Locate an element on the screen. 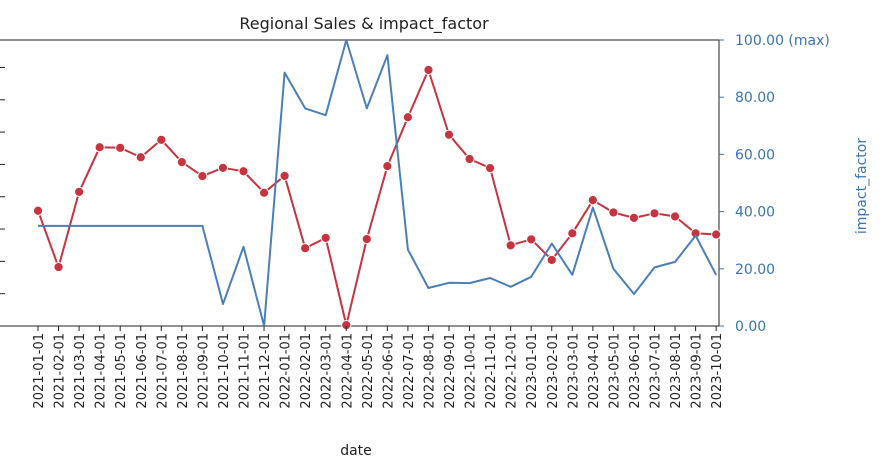  x-tick-label: 2023-08-01 is located at coordinates (676, 371).